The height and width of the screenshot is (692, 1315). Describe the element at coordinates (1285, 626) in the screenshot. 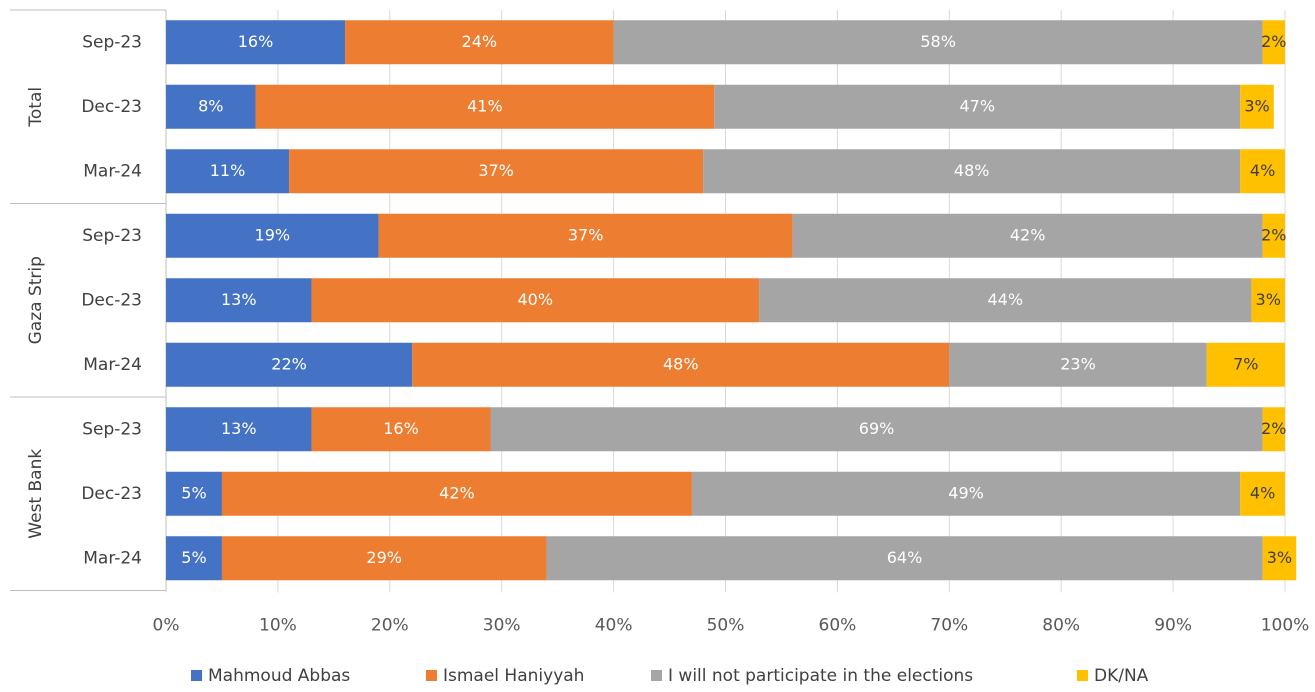

I see `x-tick-label: 100%` at that location.